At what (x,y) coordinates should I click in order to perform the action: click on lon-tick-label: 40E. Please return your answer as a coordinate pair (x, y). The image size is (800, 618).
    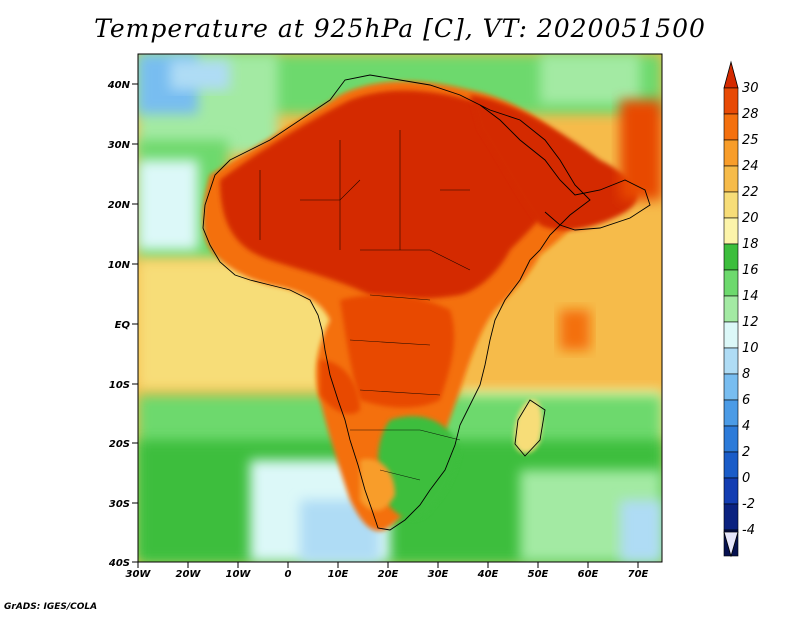
    Looking at the image, I should click on (488, 574).